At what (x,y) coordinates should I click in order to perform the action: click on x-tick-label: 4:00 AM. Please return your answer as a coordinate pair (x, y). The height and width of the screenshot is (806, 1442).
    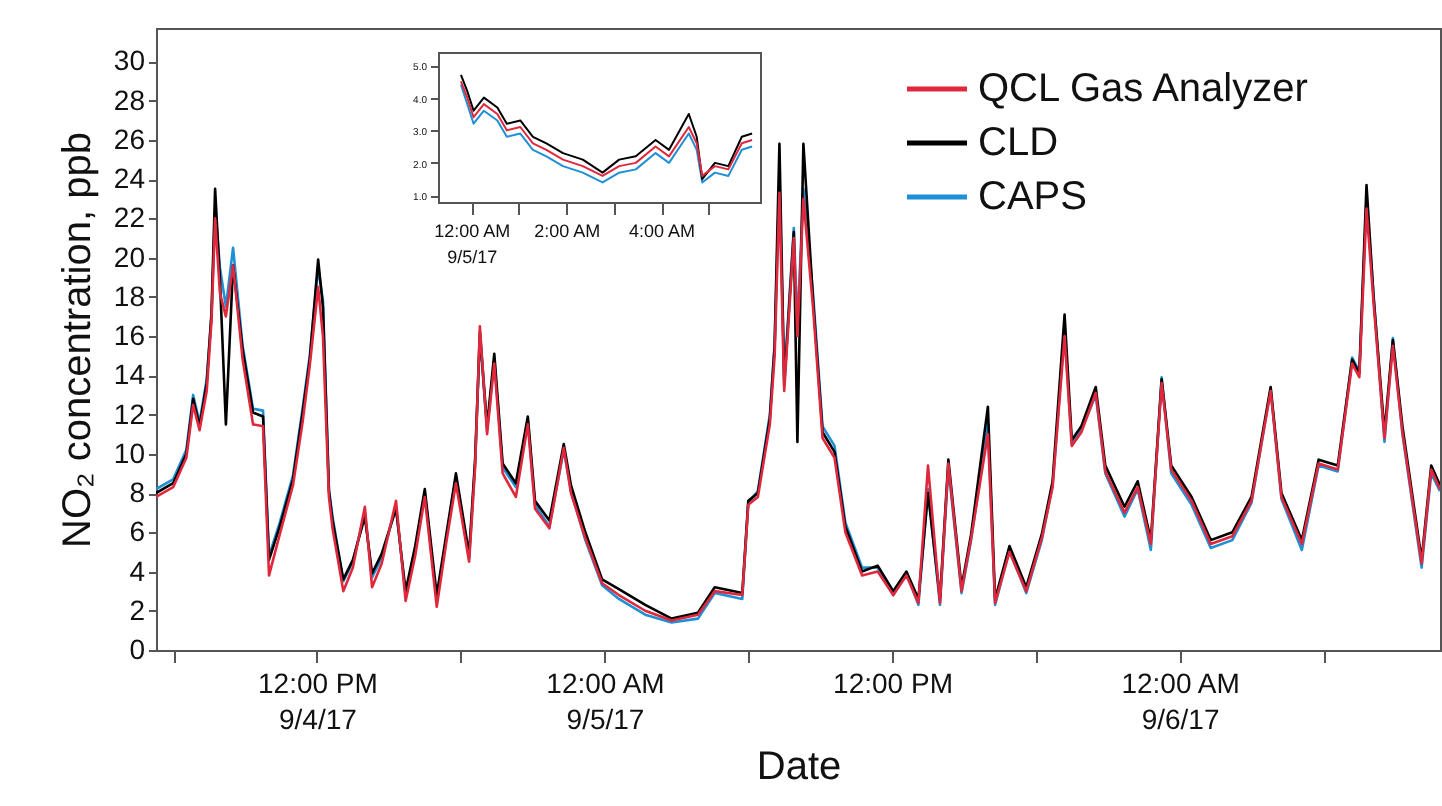
    Looking at the image, I should click on (662, 231).